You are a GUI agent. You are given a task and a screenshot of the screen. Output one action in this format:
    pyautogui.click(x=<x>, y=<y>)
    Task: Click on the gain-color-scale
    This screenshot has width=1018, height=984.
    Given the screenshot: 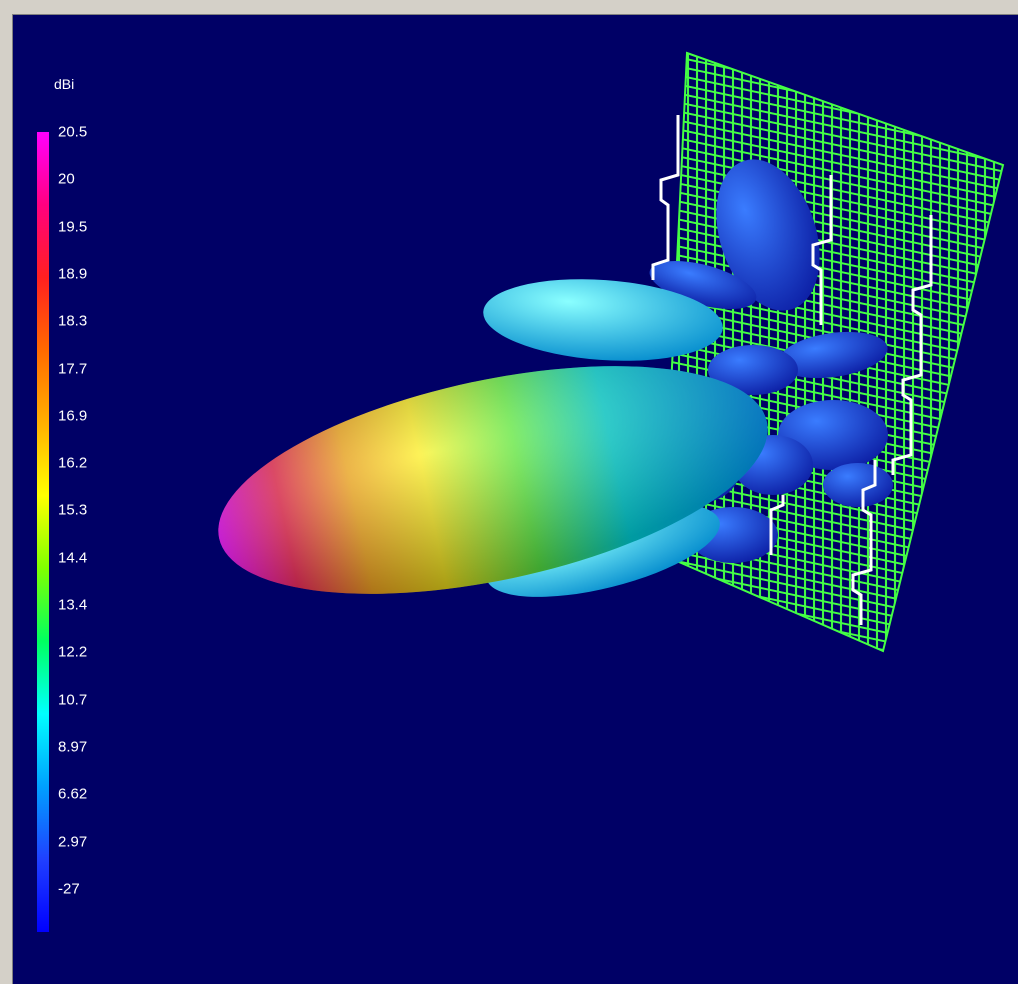 What is the action you would take?
    pyautogui.click(x=43, y=532)
    